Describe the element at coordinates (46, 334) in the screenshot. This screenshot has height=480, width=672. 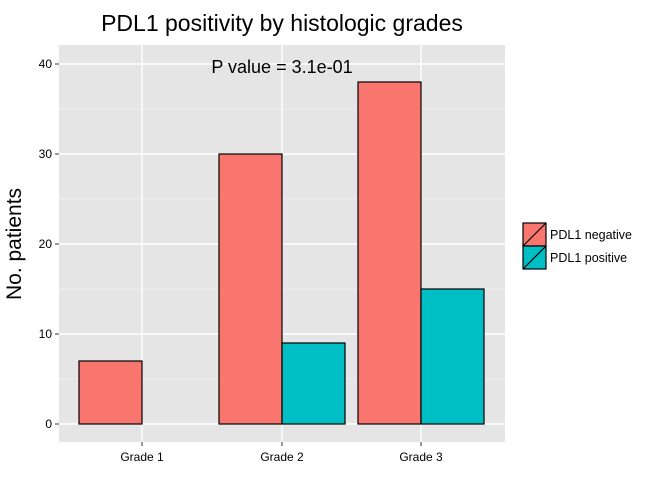
I see `y-tick-label: 10` at that location.